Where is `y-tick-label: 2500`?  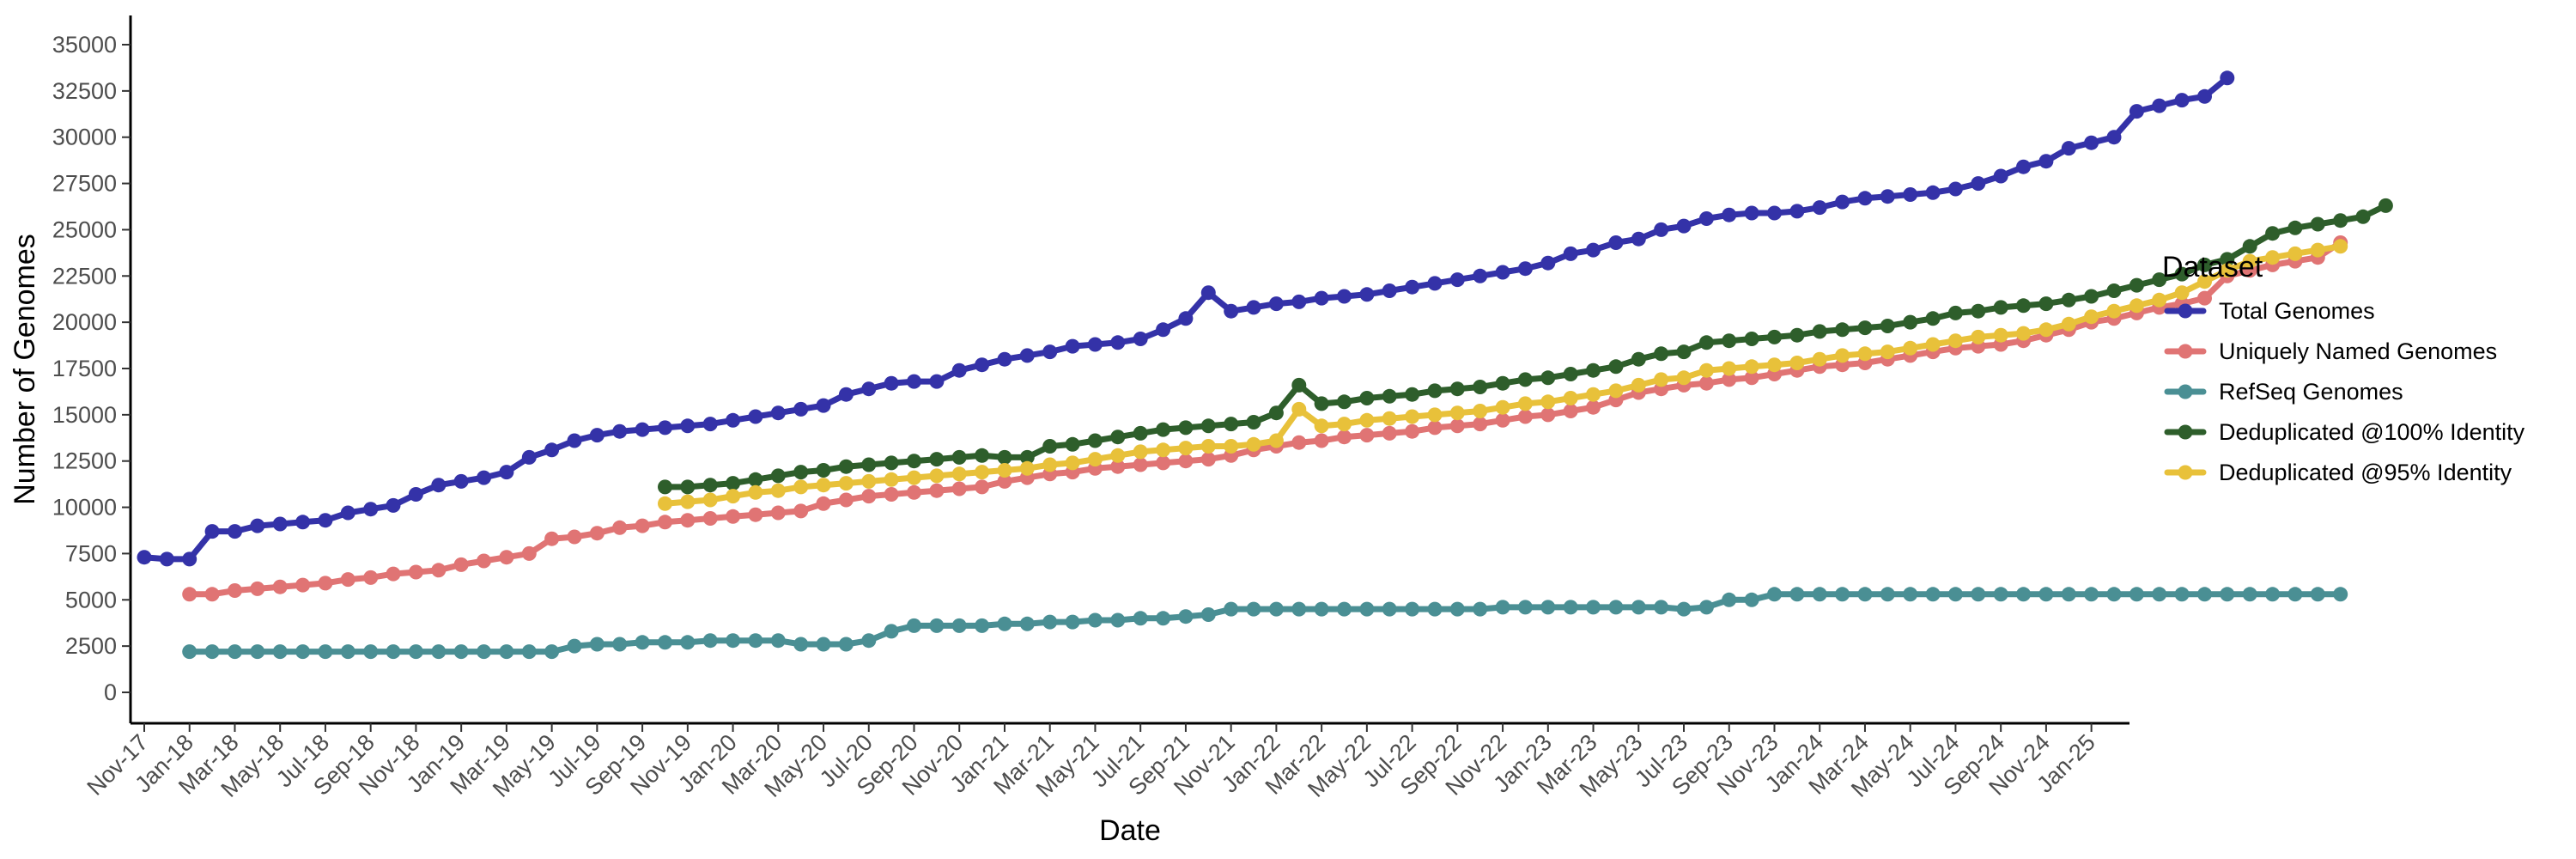
y-tick-label: 2500 is located at coordinates (91, 646).